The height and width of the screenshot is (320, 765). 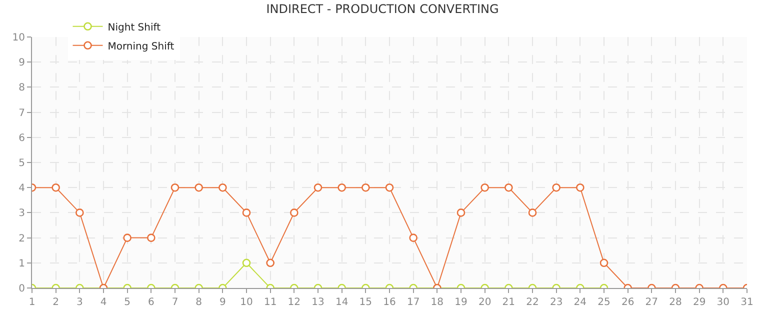 What do you see at coordinates (294, 302) in the screenshot?
I see `x-tick-label: 12` at bounding box center [294, 302].